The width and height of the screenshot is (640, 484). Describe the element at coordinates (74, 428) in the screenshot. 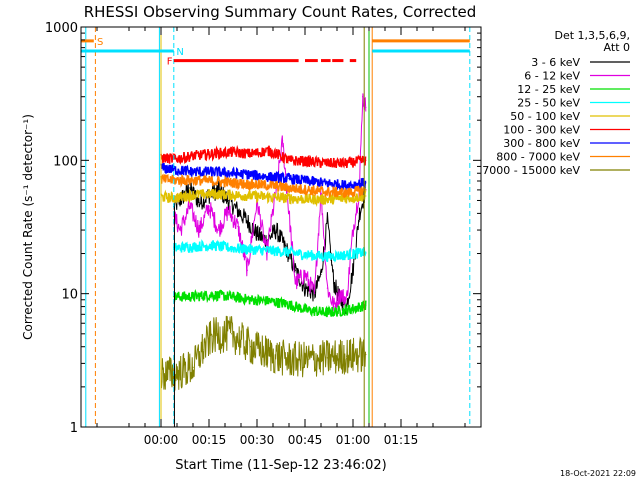

I see `y-tick-label: 1` at that location.